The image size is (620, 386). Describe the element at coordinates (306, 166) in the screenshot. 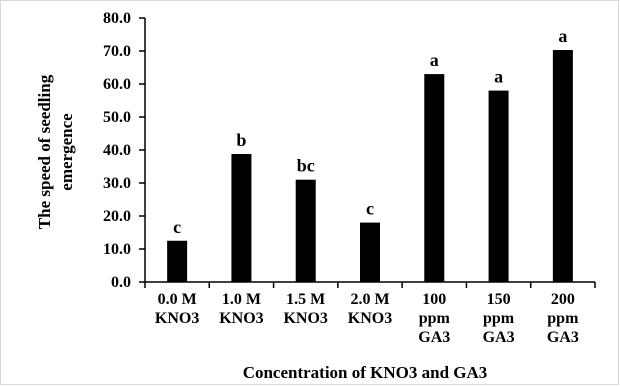

I see `significance-letter: bc` at that location.